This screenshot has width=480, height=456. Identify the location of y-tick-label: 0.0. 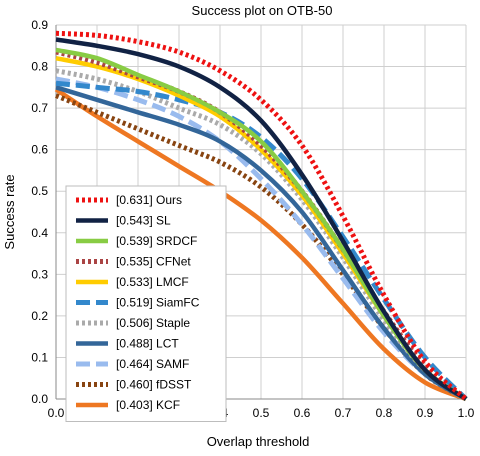
(39, 399).